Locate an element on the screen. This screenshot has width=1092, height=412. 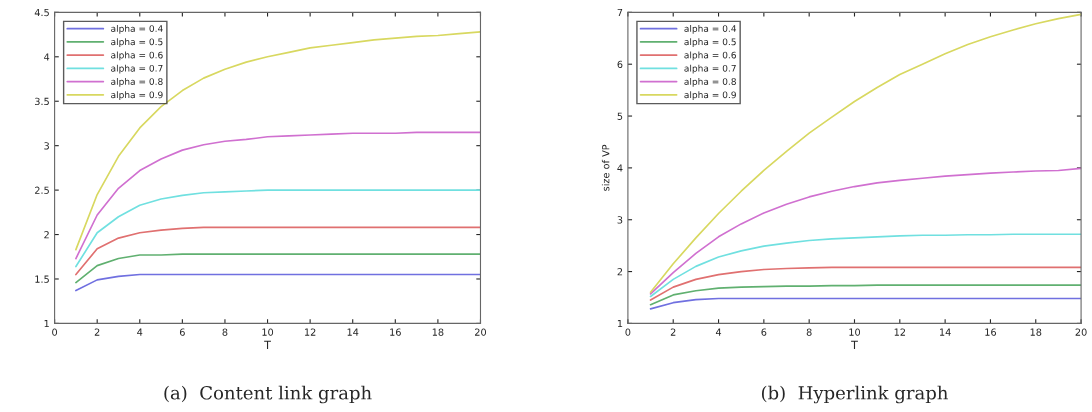
text: (b) Hyperlink graph is located at coordinates (854, 394).